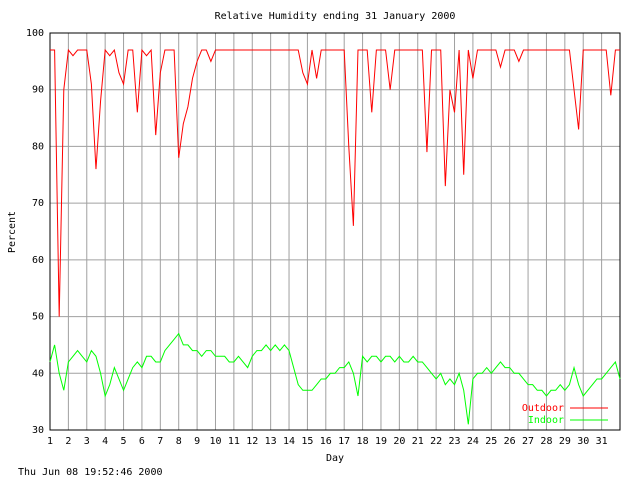  I want to click on x-tick-label: 23, so click(454, 441).